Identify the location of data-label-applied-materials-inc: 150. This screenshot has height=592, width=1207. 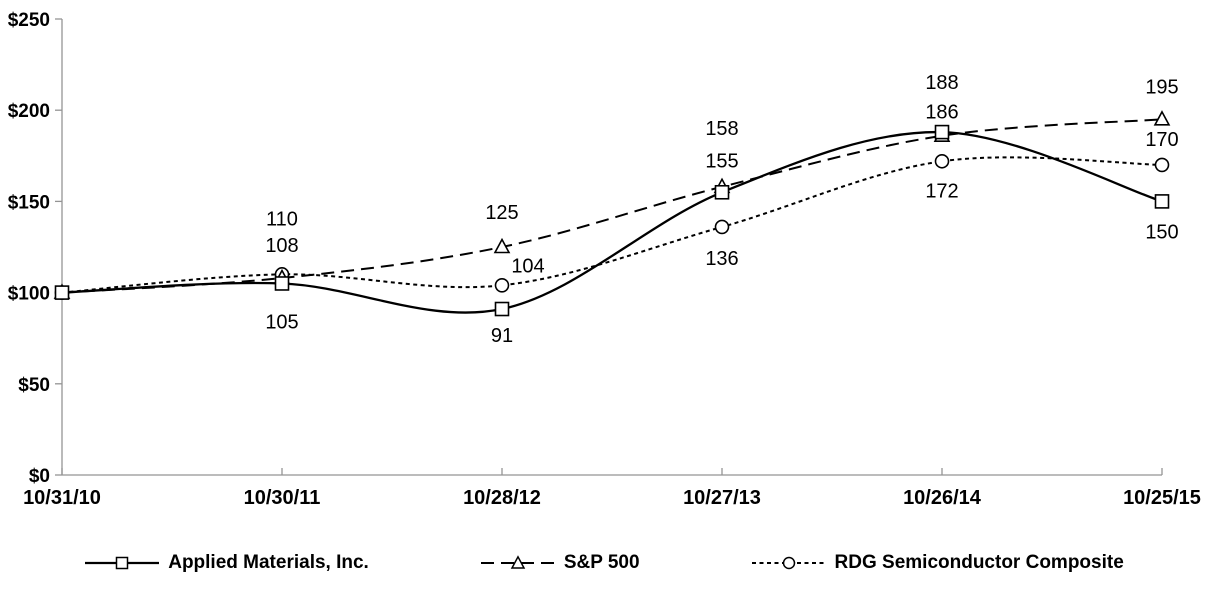
(1161, 232).